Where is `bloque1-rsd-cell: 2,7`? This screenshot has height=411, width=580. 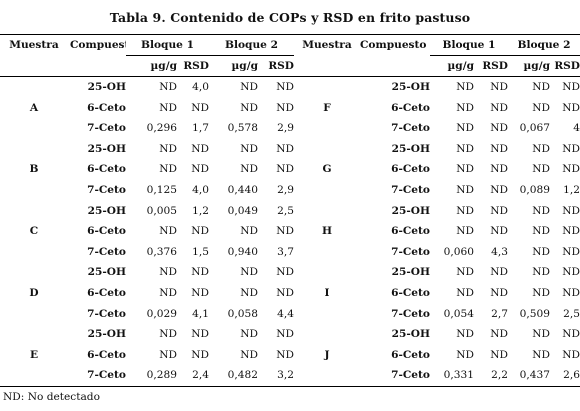
bloque1-rsd-cell: 2,7 is located at coordinates (499, 313).